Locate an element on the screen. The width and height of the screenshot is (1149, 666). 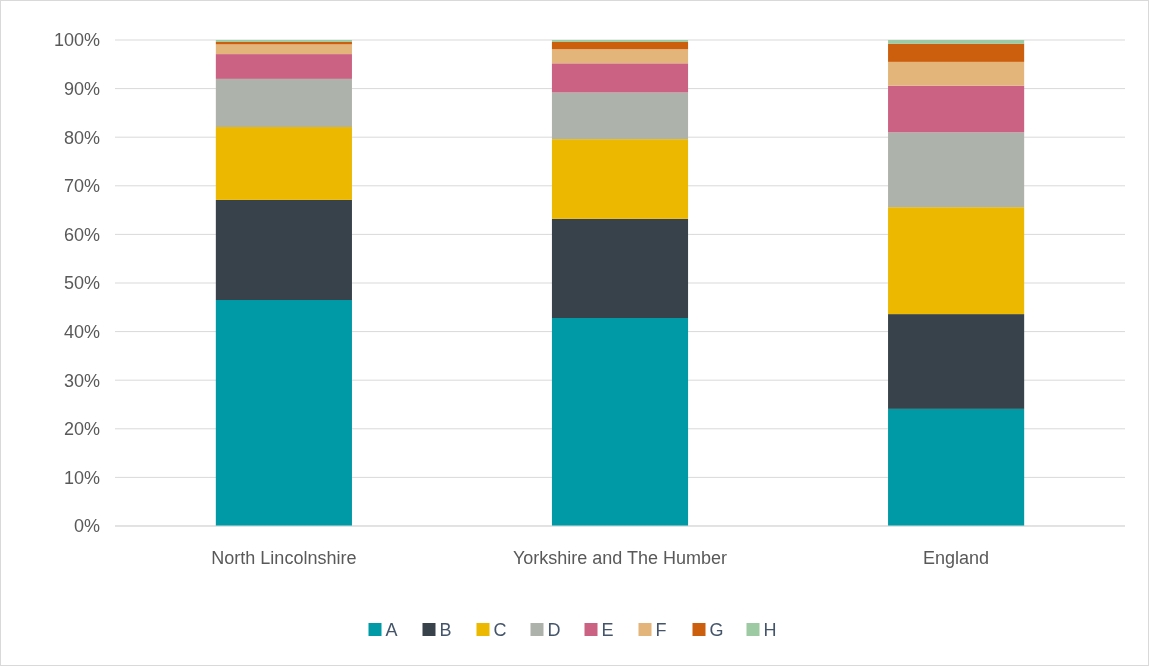
y-tick-label: 10% is located at coordinates (81, 477).